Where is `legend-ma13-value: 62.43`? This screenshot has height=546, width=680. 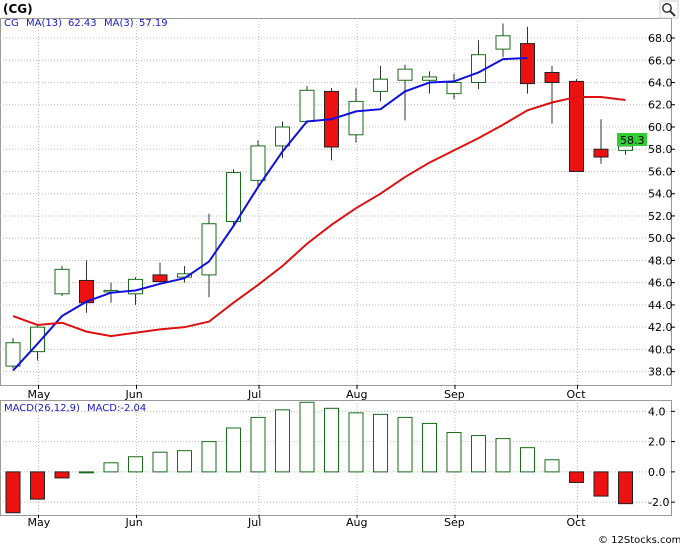 legend-ma13-value: 62.43 is located at coordinates (82, 23).